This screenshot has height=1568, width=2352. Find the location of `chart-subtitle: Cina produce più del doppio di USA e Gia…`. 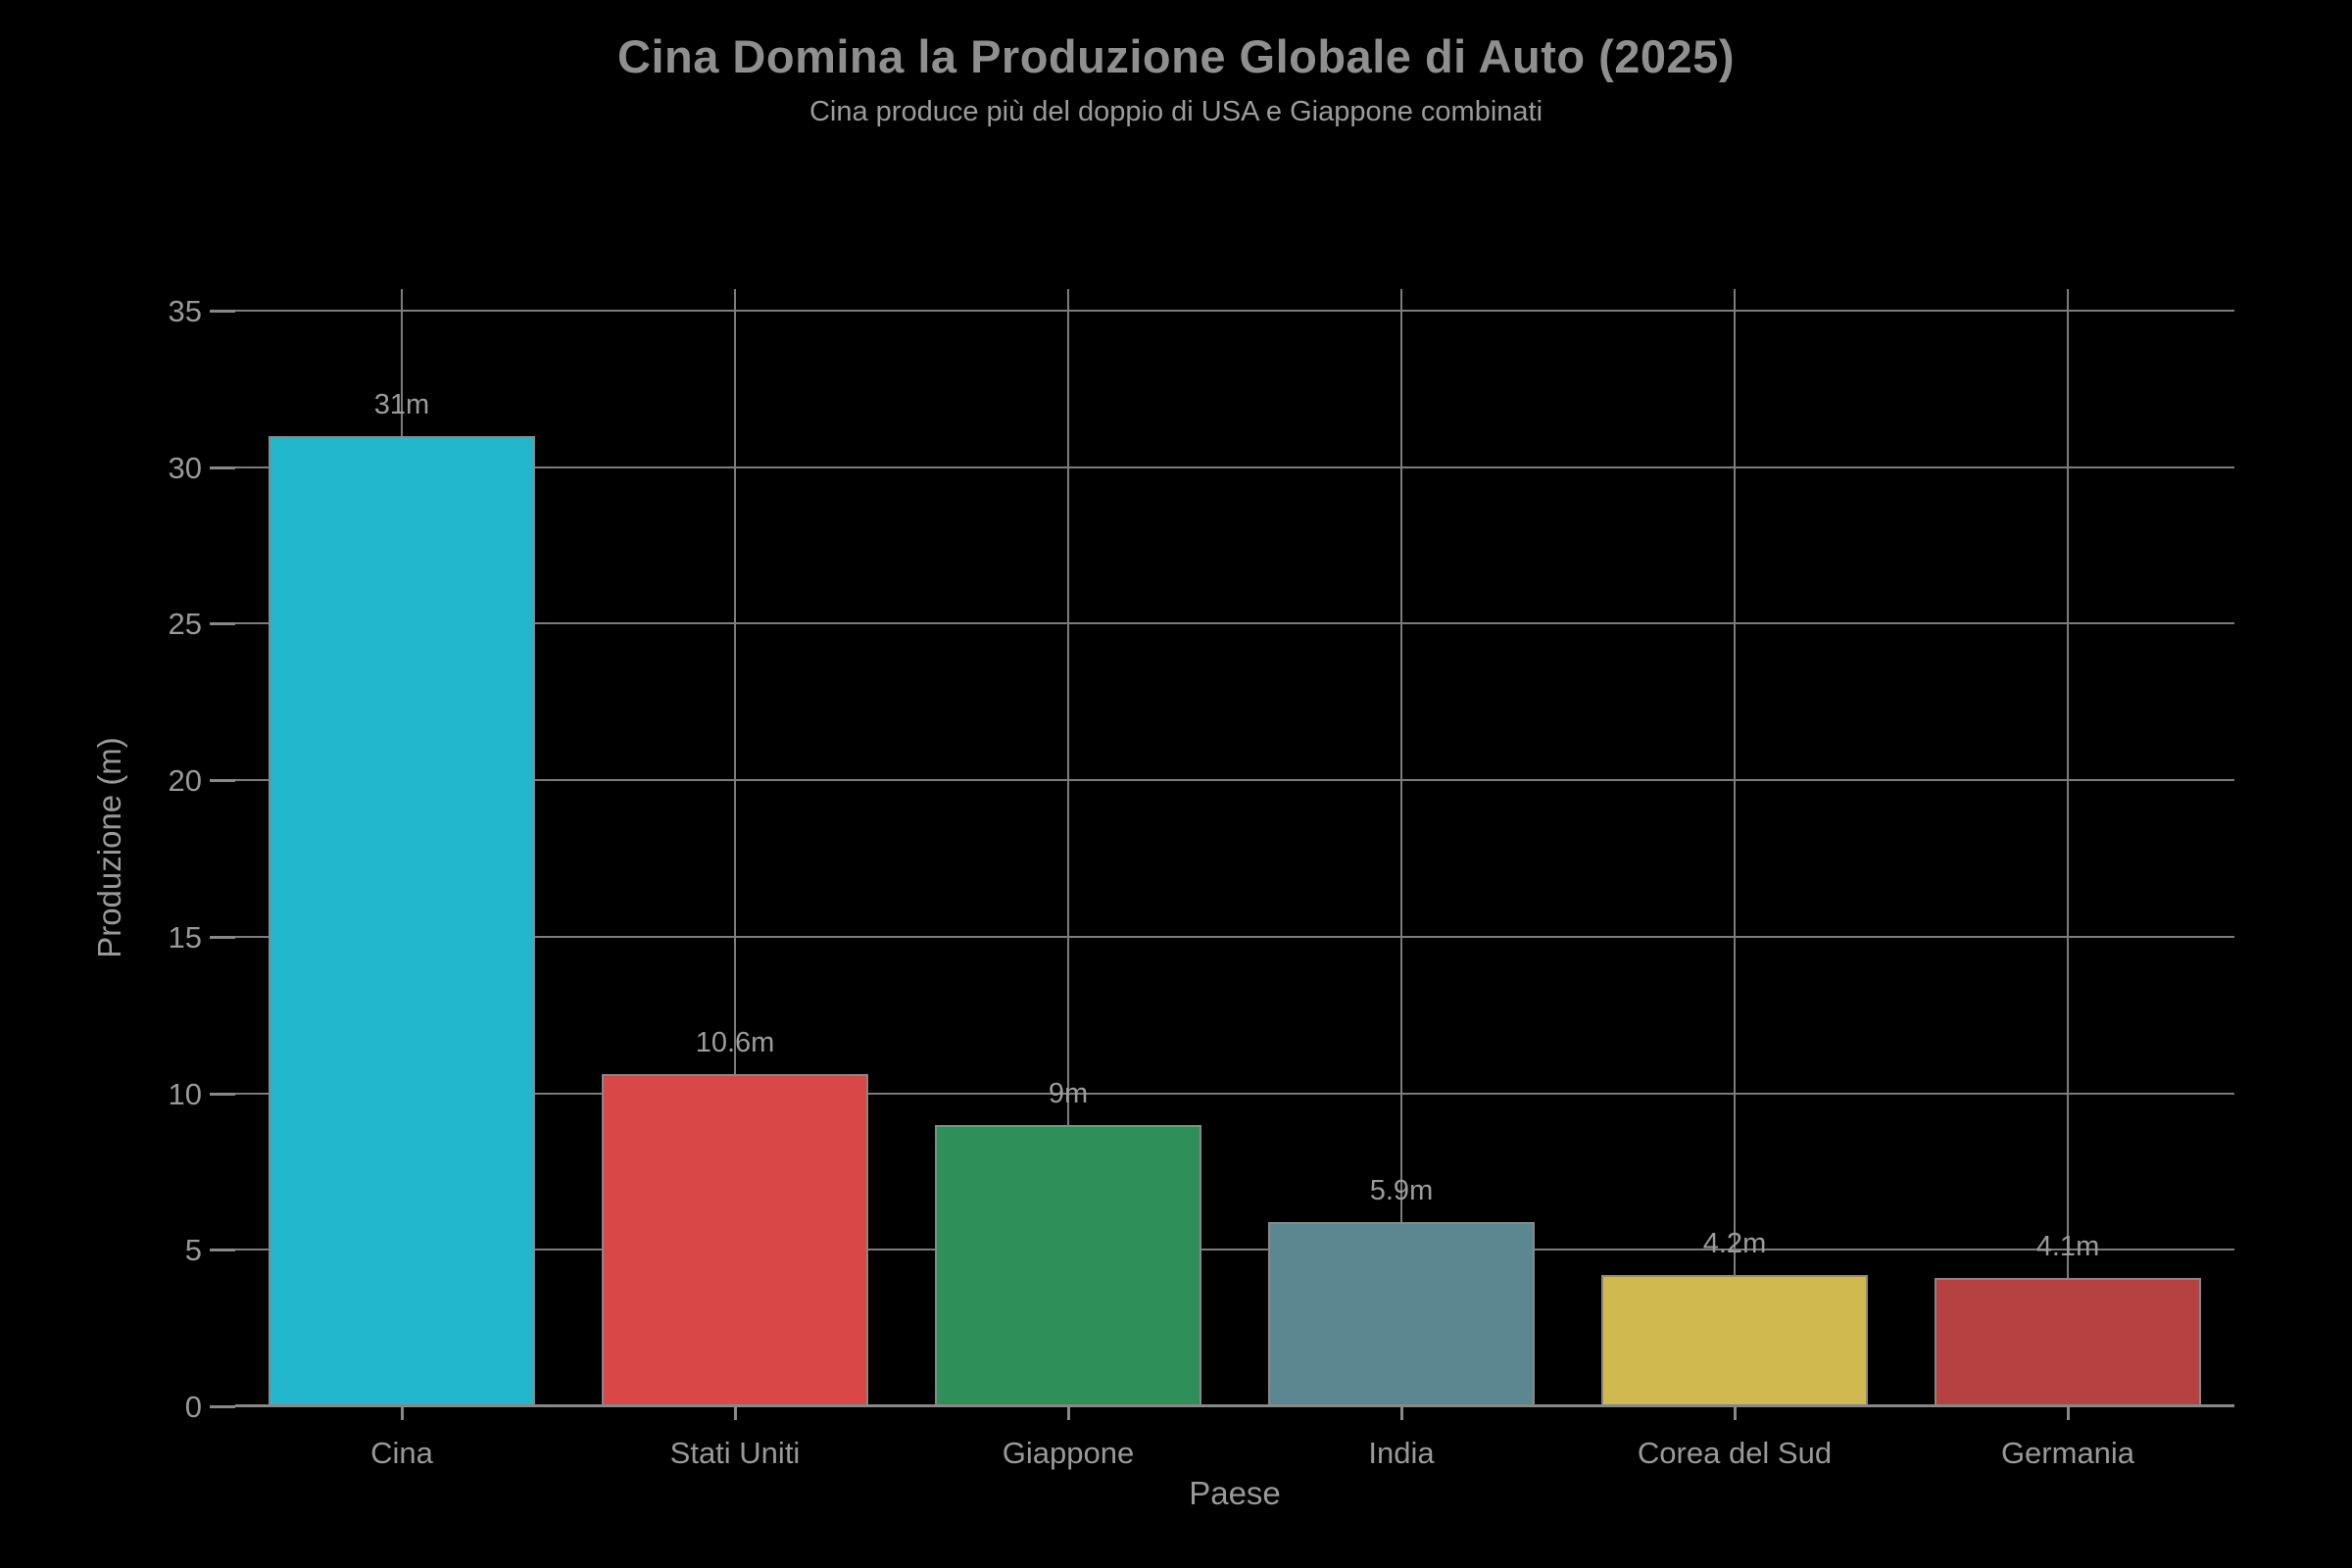

chart-subtitle: Cina produce più del doppio di USA e Gia… is located at coordinates (1176, 111).